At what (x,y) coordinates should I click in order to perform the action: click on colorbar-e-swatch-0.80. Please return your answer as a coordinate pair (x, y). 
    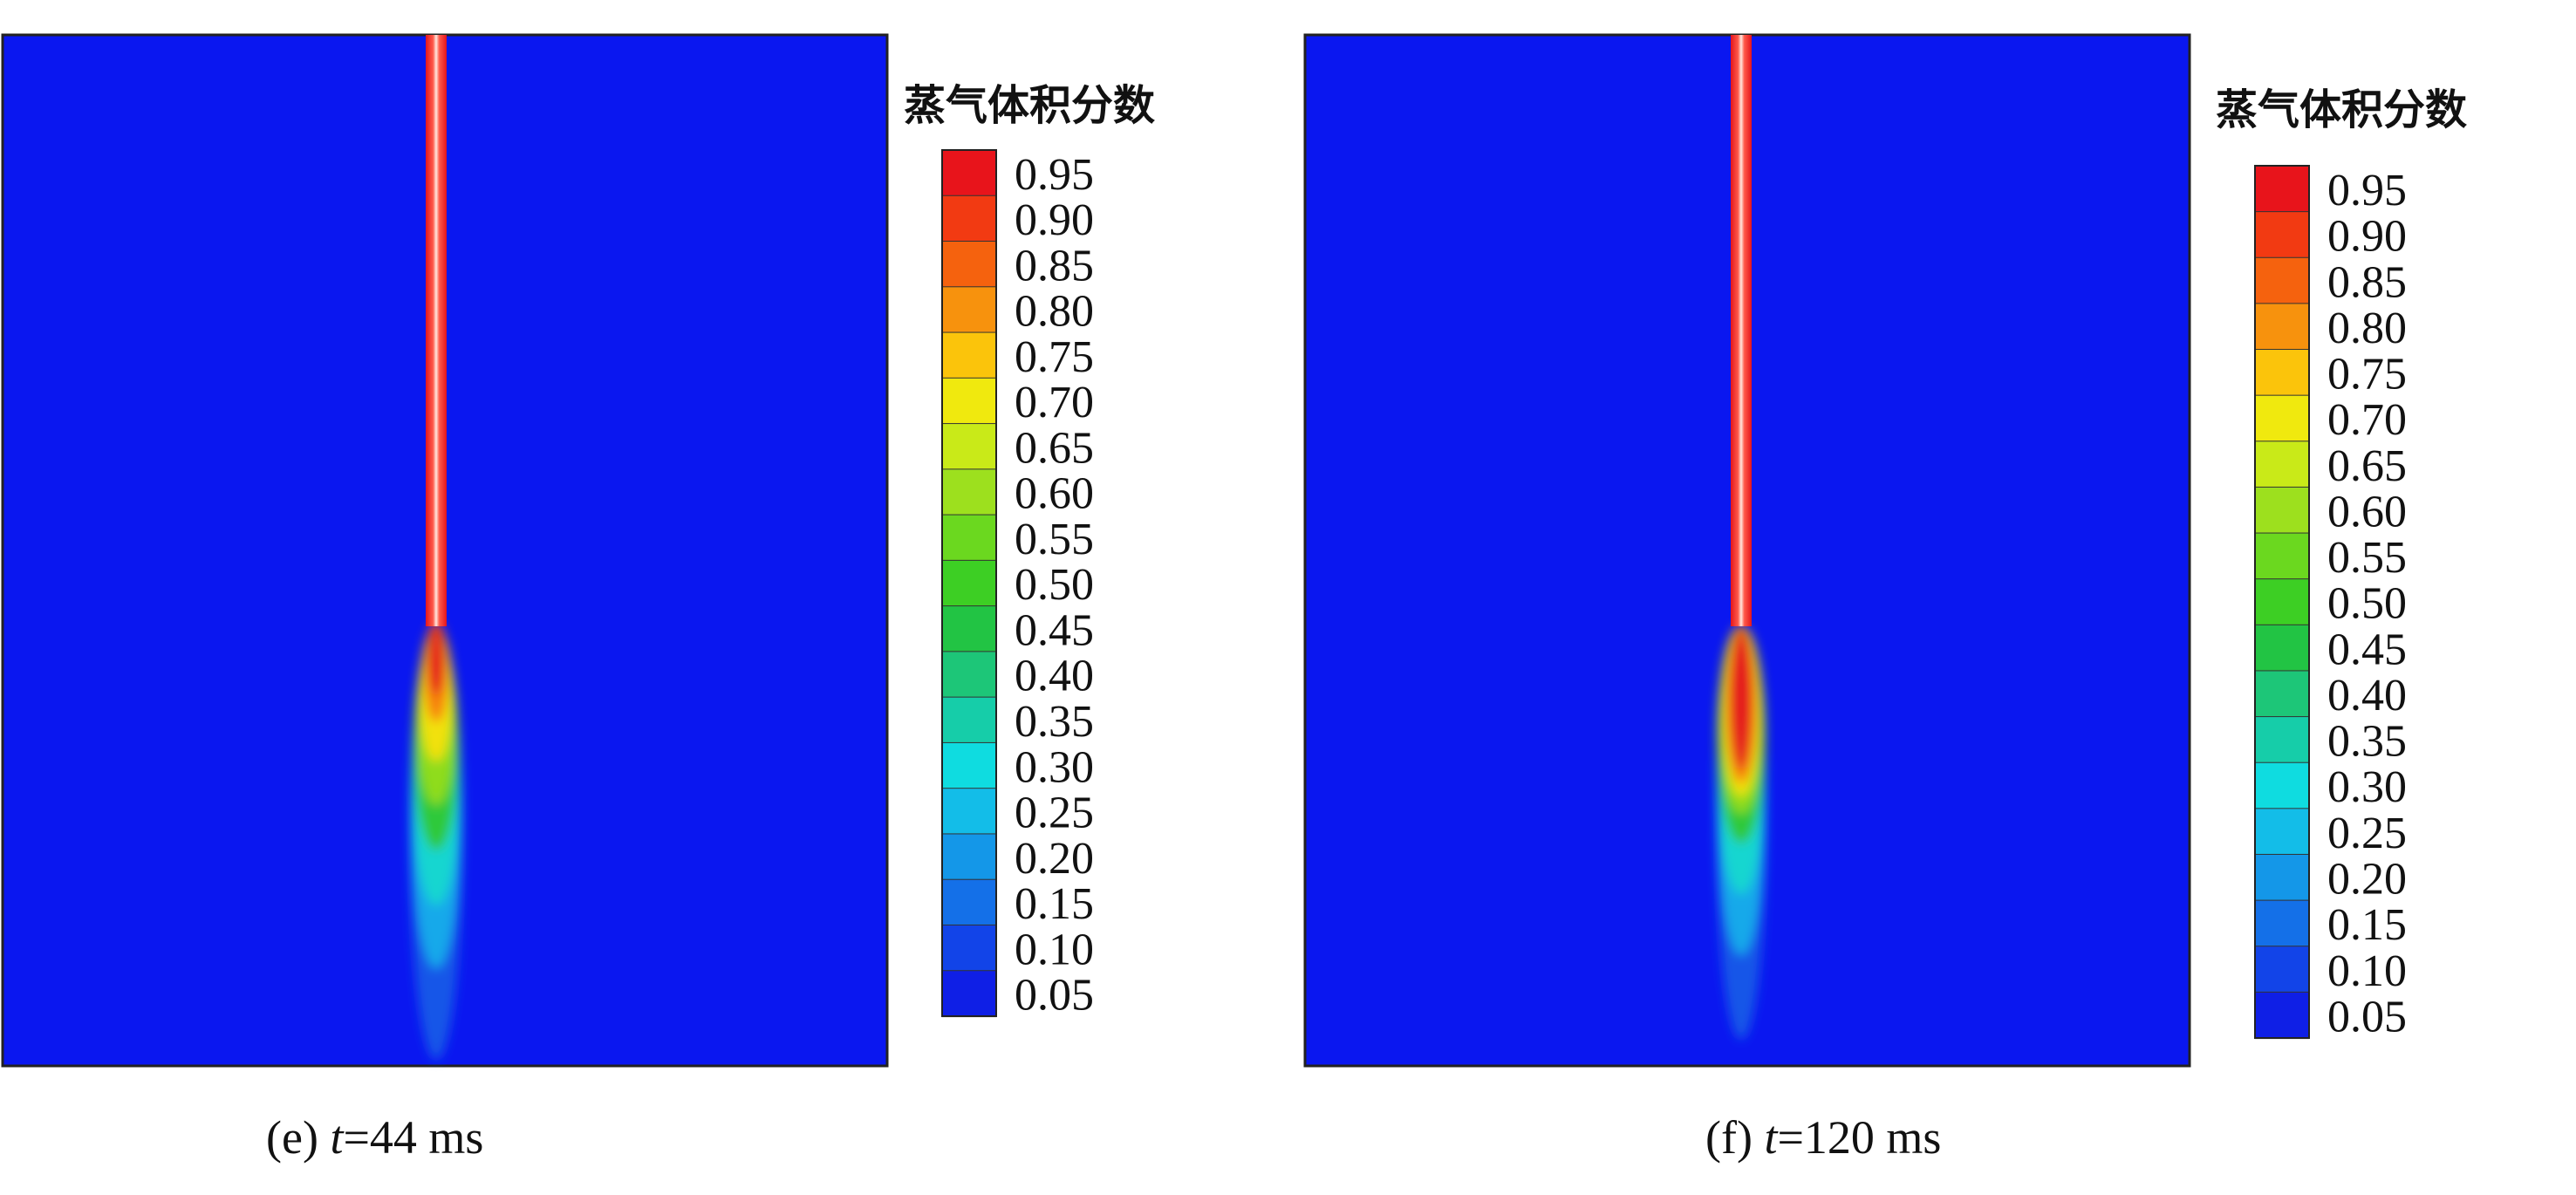
    Looking at the image, I should click on (969, 310).